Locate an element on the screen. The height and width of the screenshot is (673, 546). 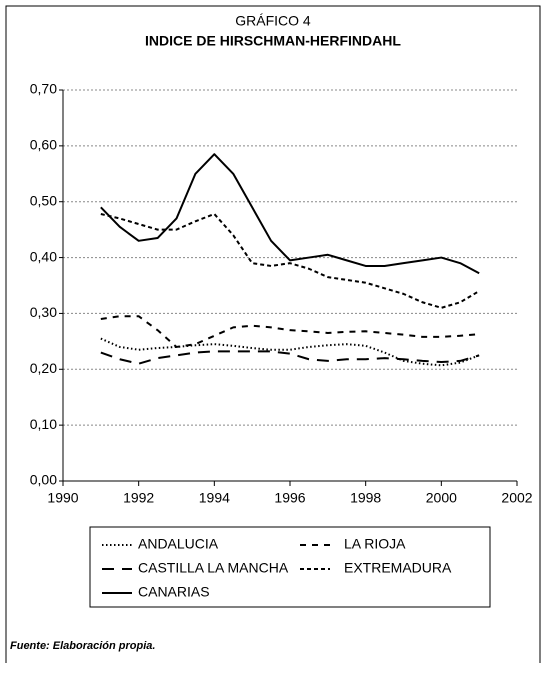
source-note: Fuente: Elaboración propia. is located at coordinates (82, 646).